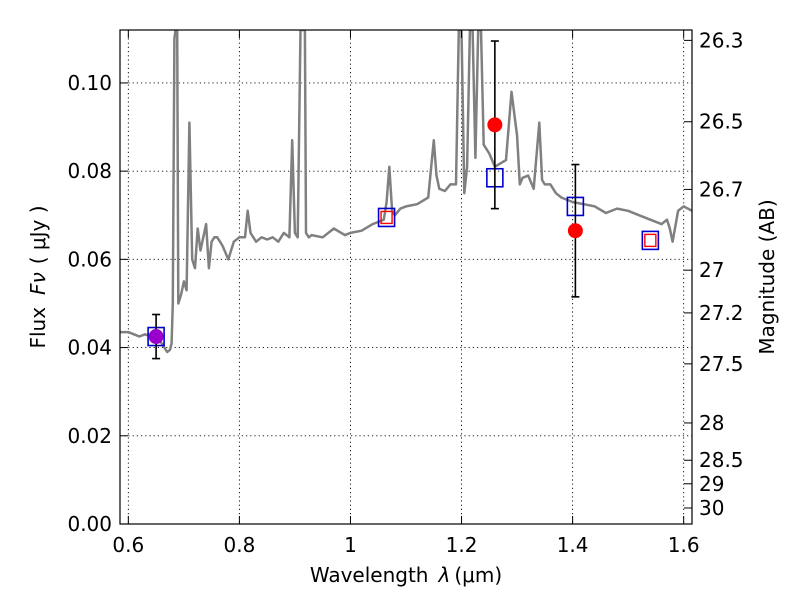 This screenshot has height=600, width=800. Describe the element at coordinates (767, 276) in the screenshot. I see `y2-axis-title: Magnitude (AB)` at that location.